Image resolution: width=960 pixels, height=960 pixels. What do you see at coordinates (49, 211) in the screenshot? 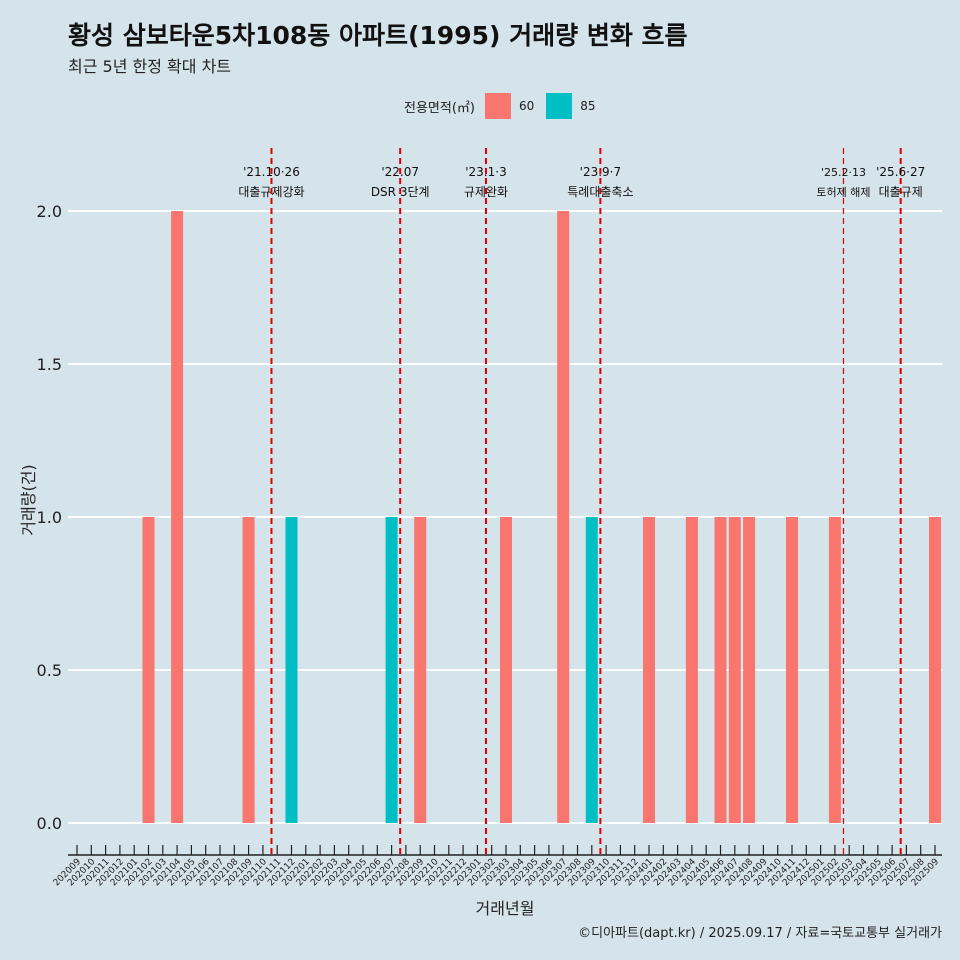
I see `y-tick-label: 2.0` at bounding box center [49, 211].